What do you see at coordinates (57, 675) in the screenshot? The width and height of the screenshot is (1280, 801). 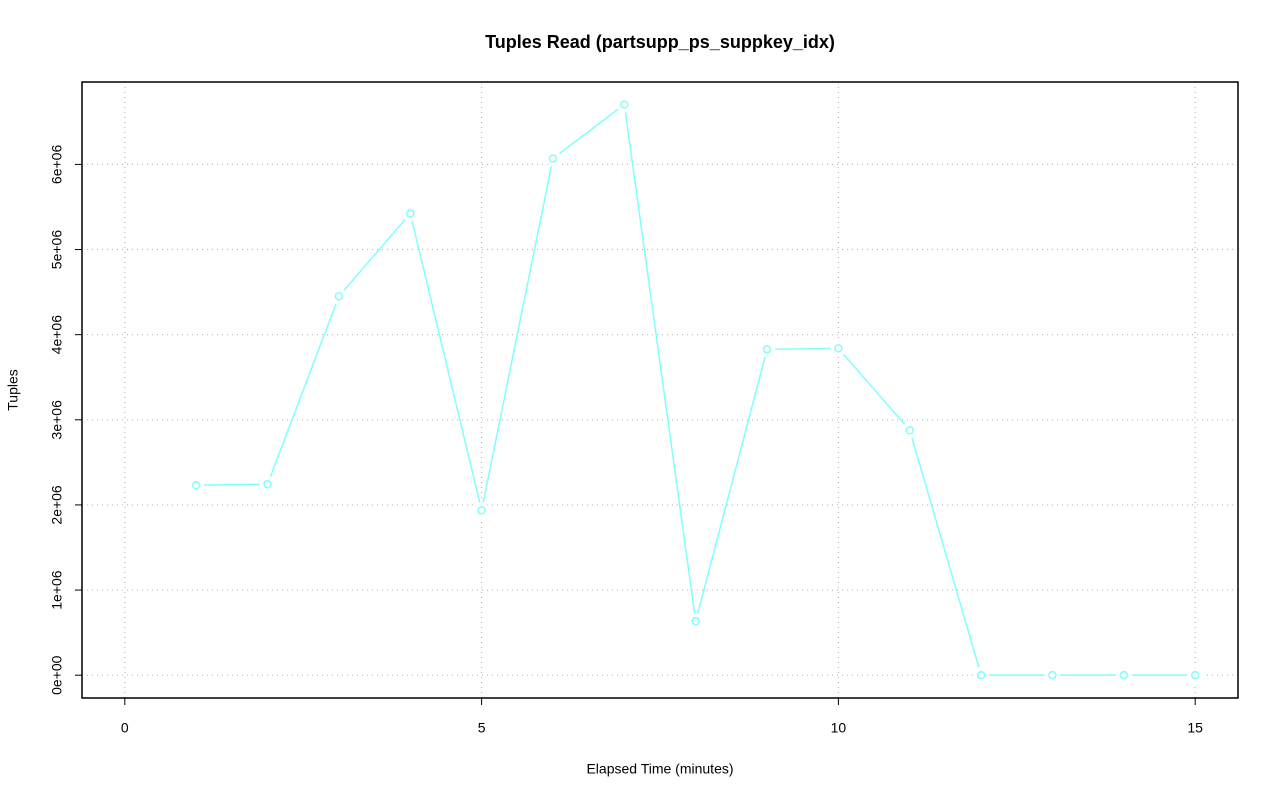 I see `y-tick-label: 0e+00` at bounding box center [57, 675].